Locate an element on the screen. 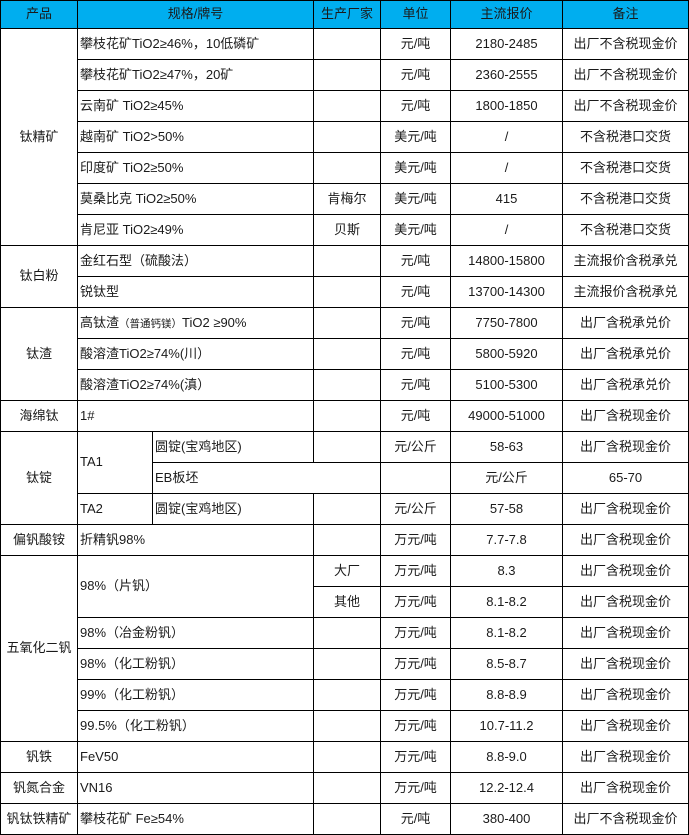 Image resolution: width=689 pixels, height=835 pixels. table-row: 锐钛型 元/吨 13700-14300 主流报价含税承兑 is located at coordinates (345, 292).